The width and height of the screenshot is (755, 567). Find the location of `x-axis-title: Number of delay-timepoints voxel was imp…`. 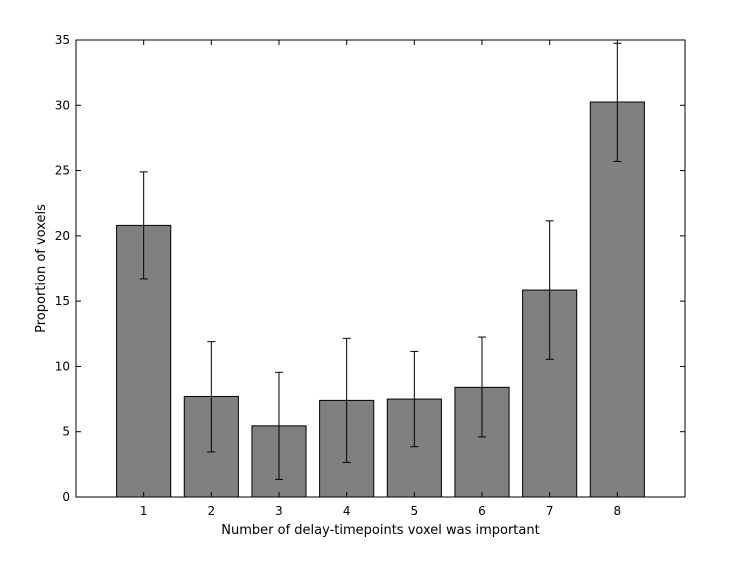

x-axis-title: Number of delay-timepoints voxel was imp… is located at coordinates (380, 530).